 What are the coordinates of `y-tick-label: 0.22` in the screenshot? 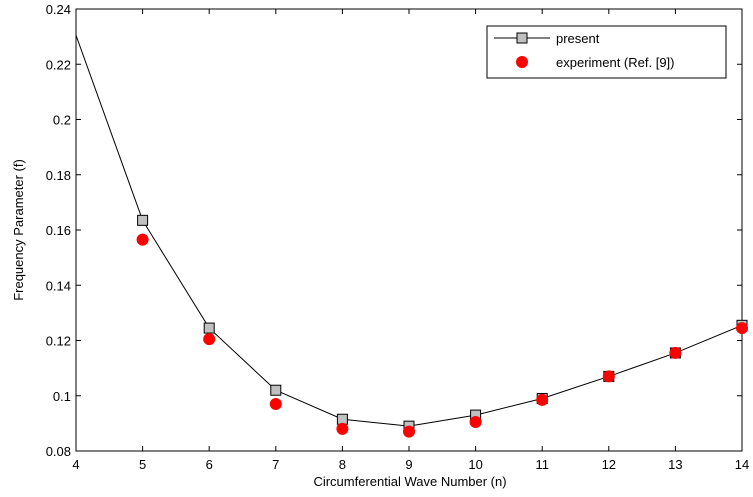 It's located at (58, 64).